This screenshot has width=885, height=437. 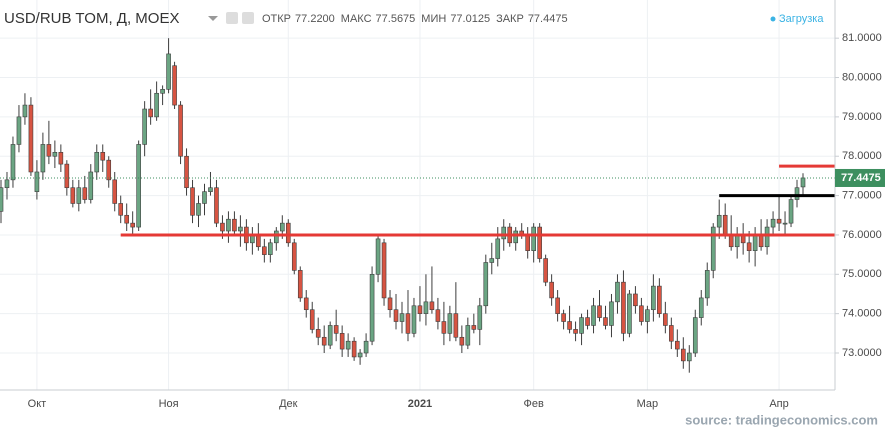 What do you see at coordinates (778, 404) in the screenshot?
I see `x-tick-label: Апр` at bounding box center [778, 404].